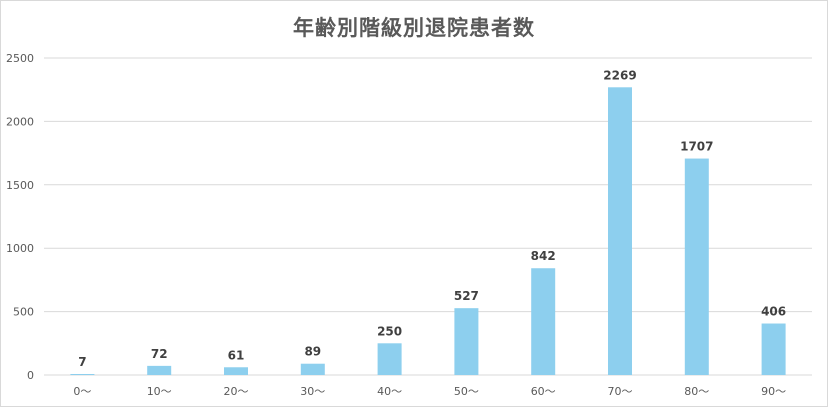  Describe the element at coordinates (159, 354) in the screenshot. I see `data-label: 72` at that location.